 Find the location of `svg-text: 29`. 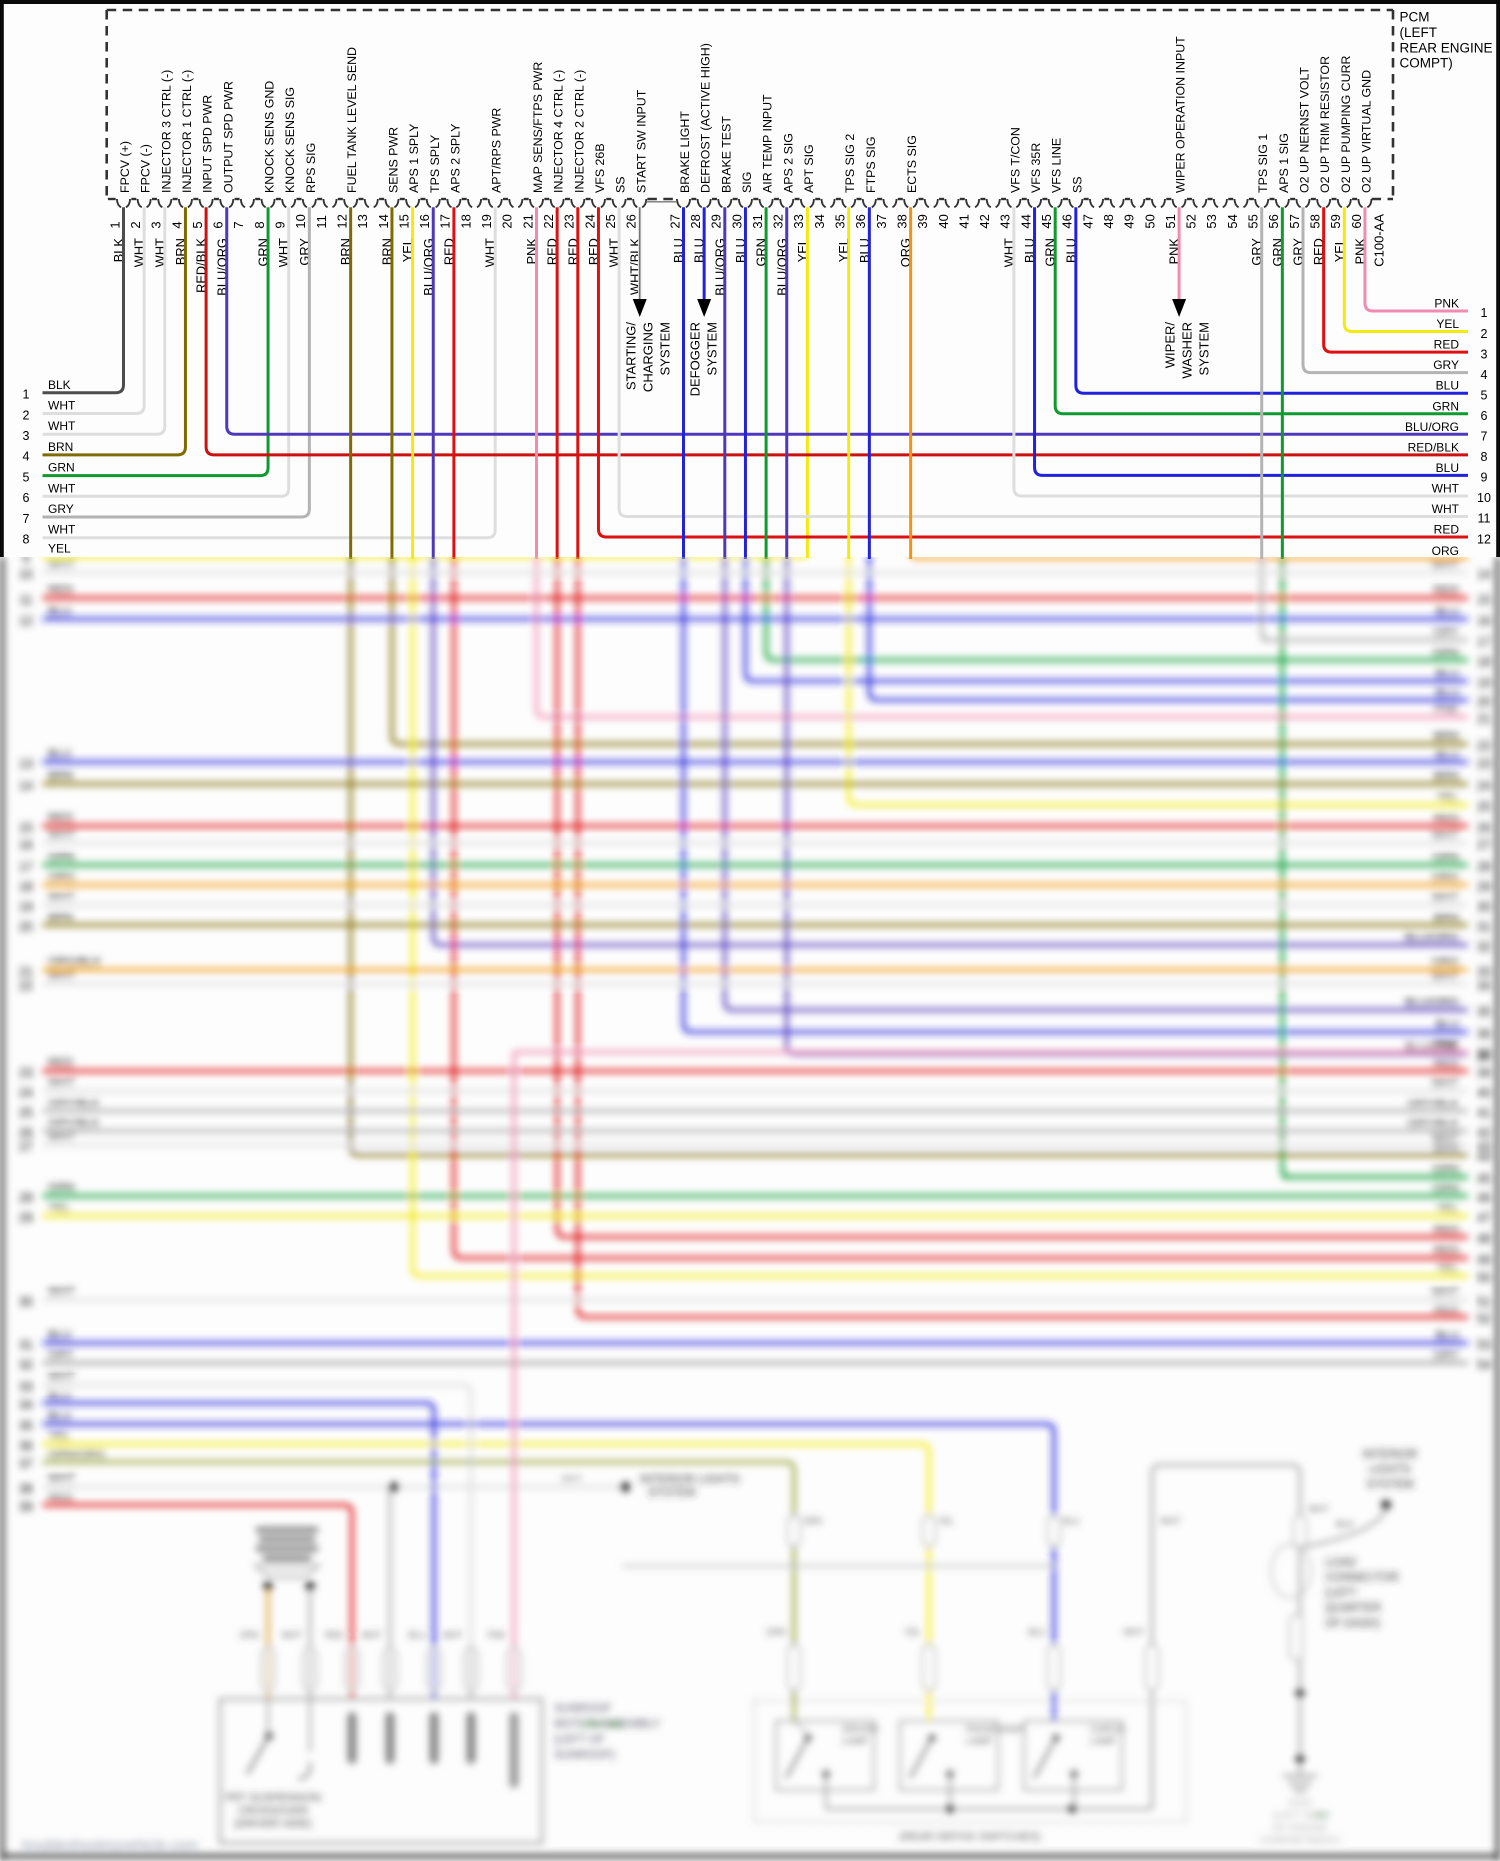

svg-text: 29 is located at coordinates (1484, 887).